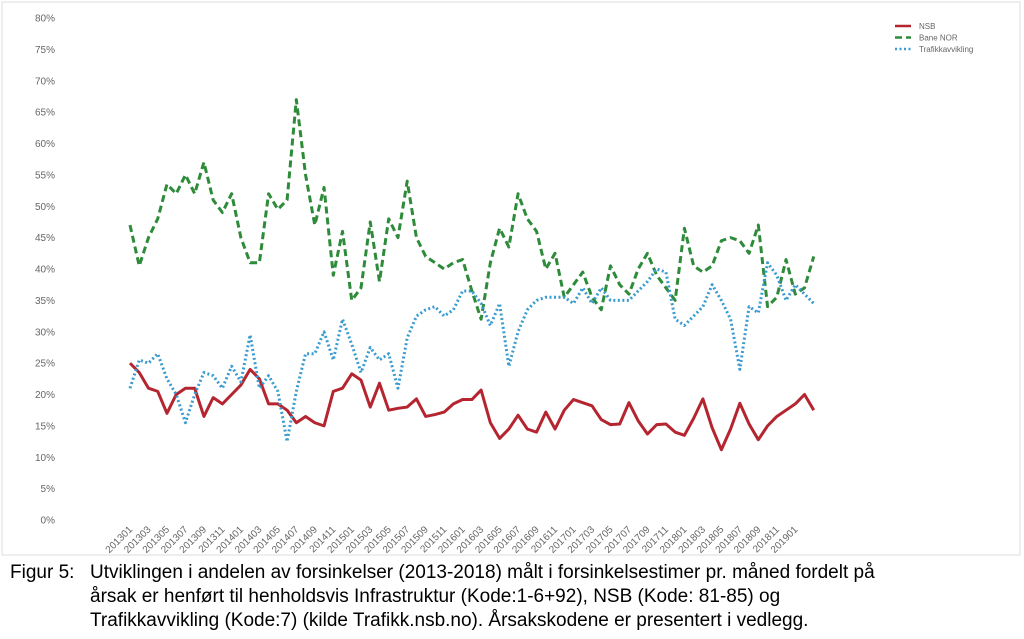 This screenshot has height=639, width=1024. I want to click on y-tick-label: 50%, so click(45, 207).